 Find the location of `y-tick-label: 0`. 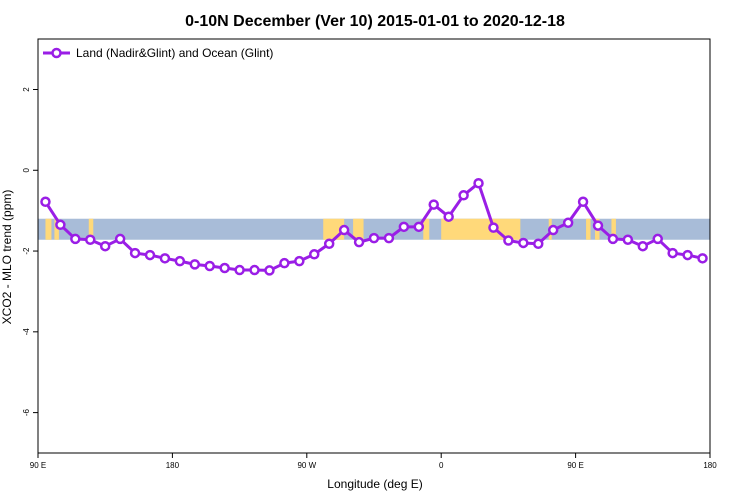

y-tick-label: 0 is located at coordinates (26, 169).